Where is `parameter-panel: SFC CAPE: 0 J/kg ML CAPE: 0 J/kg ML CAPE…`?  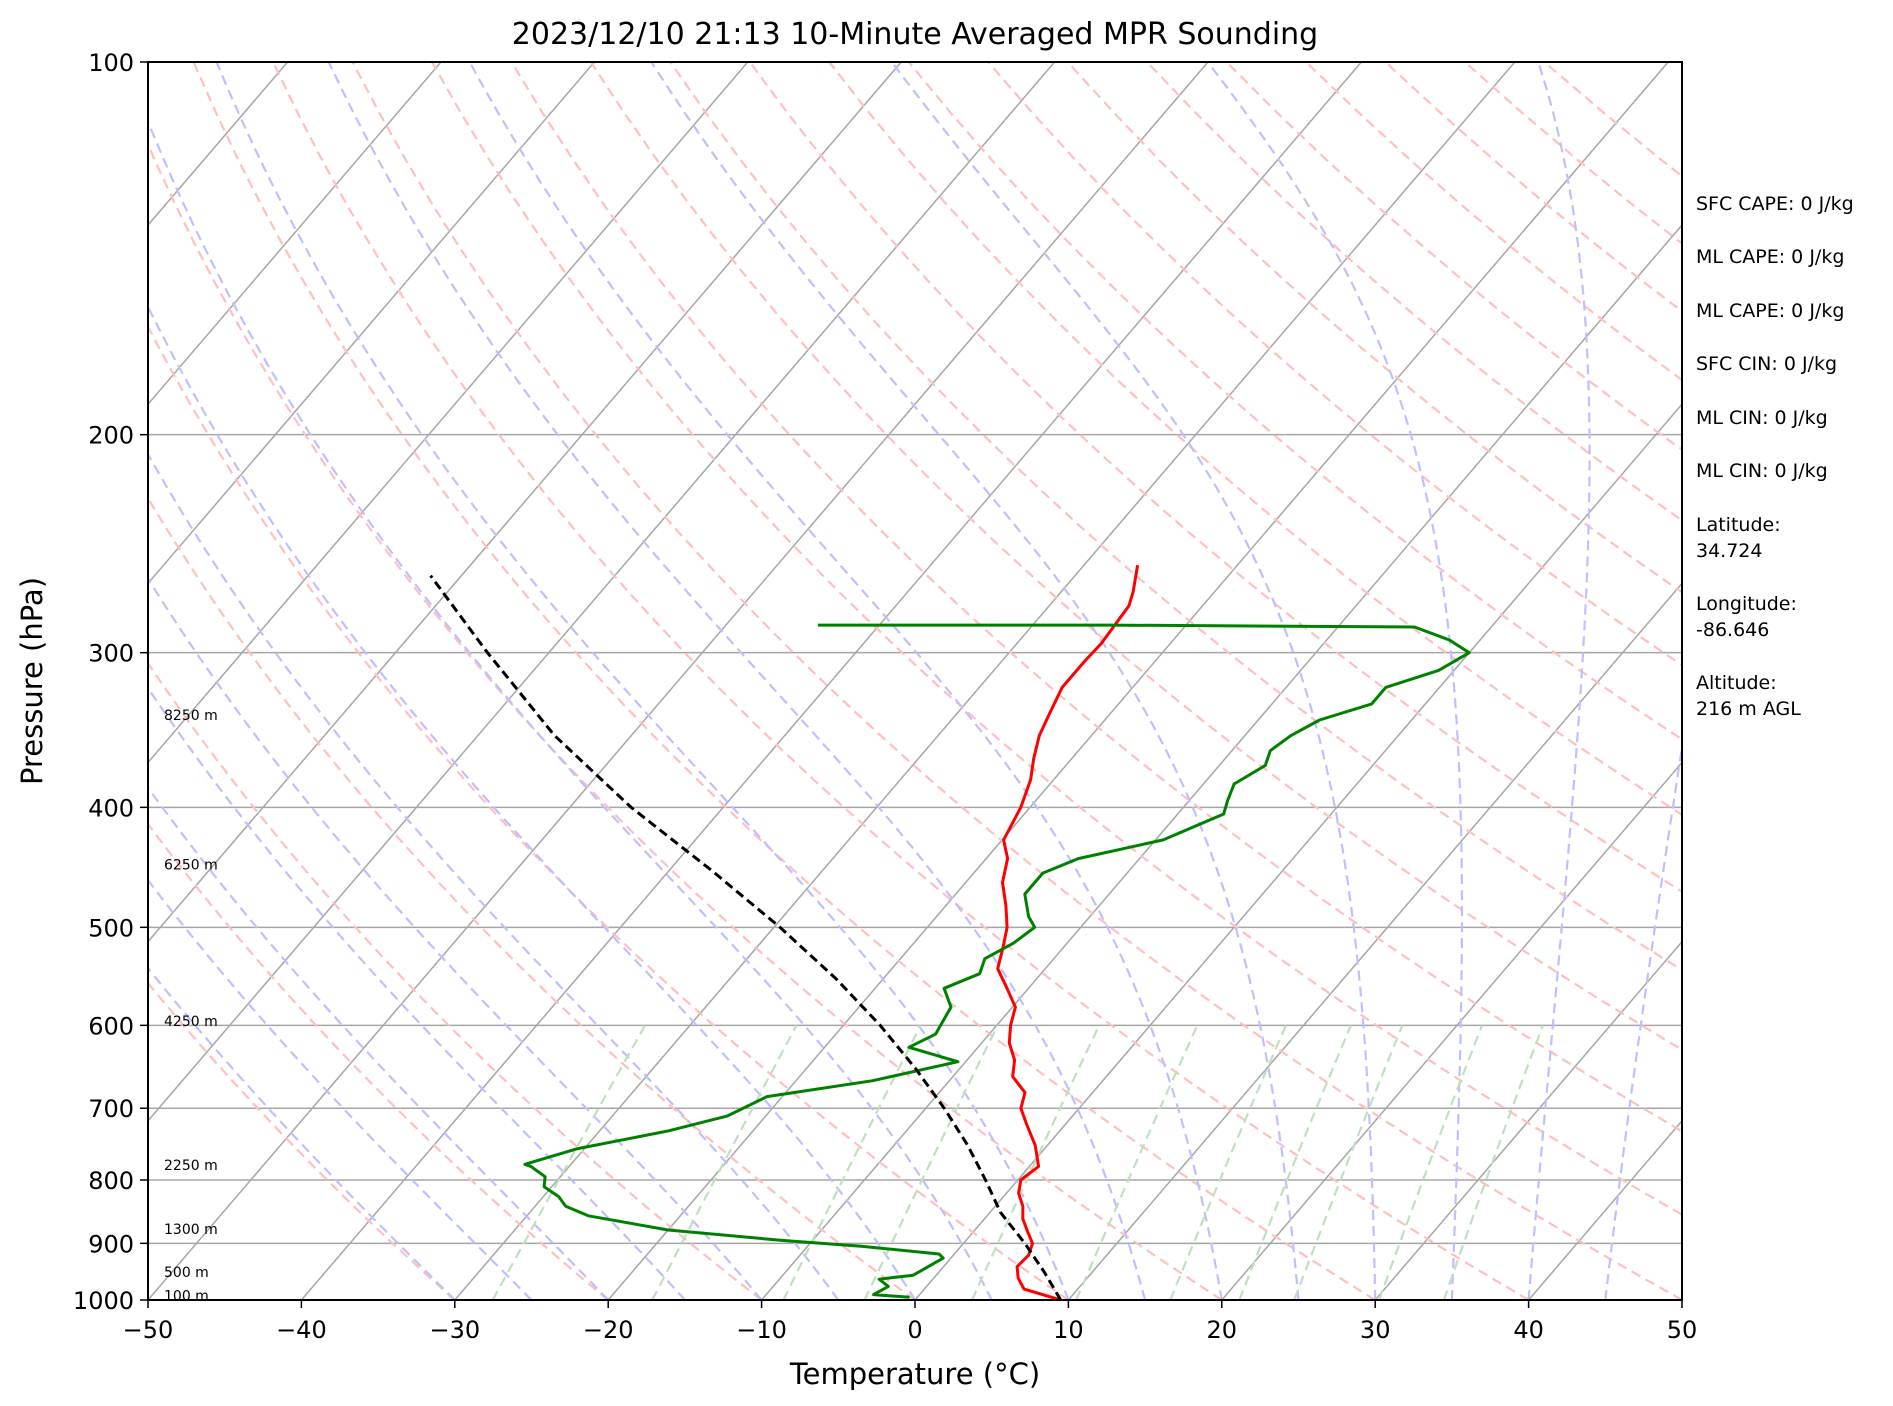
parameter-panel: SFC CAPE: 0 J/kg ML CAPE: 0 J/kg ML CAPE… is located at coordinates (1775, 456).